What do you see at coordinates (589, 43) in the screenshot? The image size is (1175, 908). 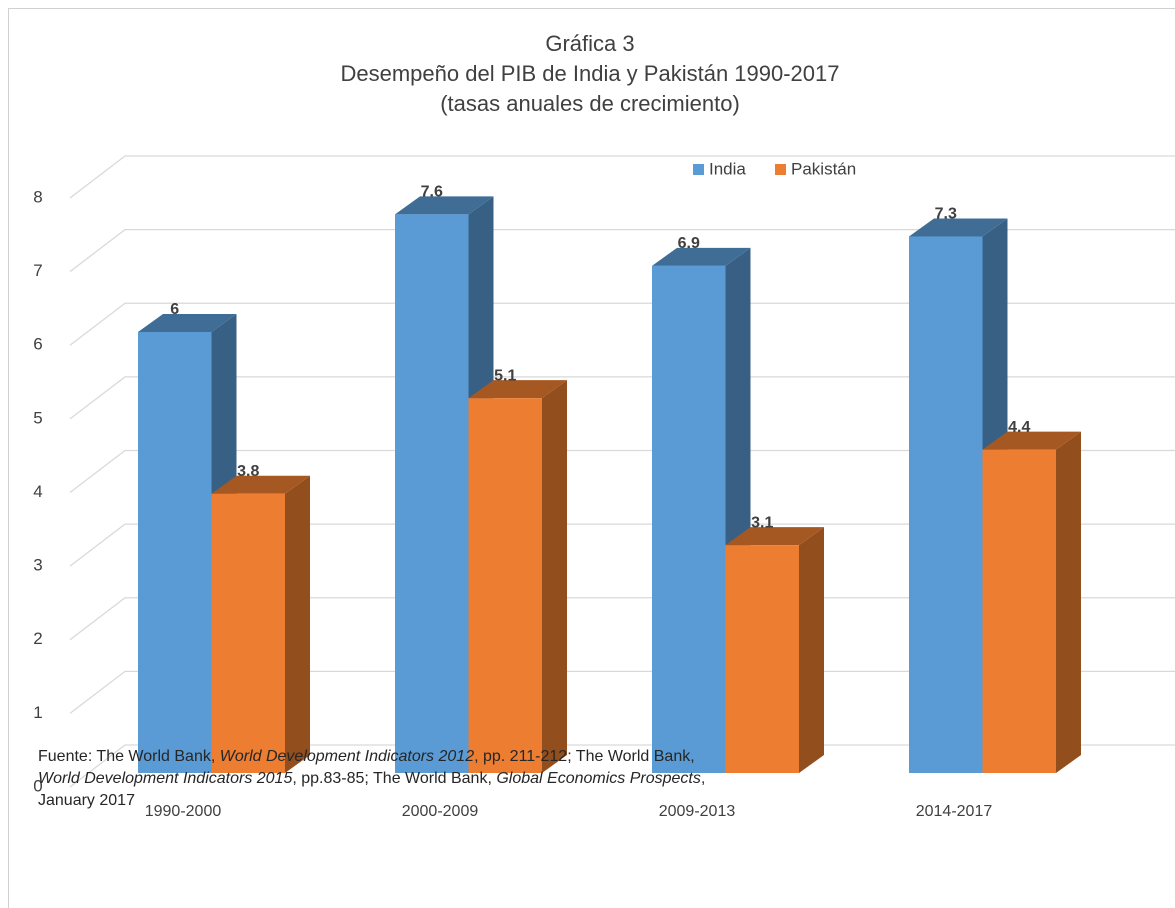 I see `chart-title: Gráfica 3` at bounding box center [589, 43].